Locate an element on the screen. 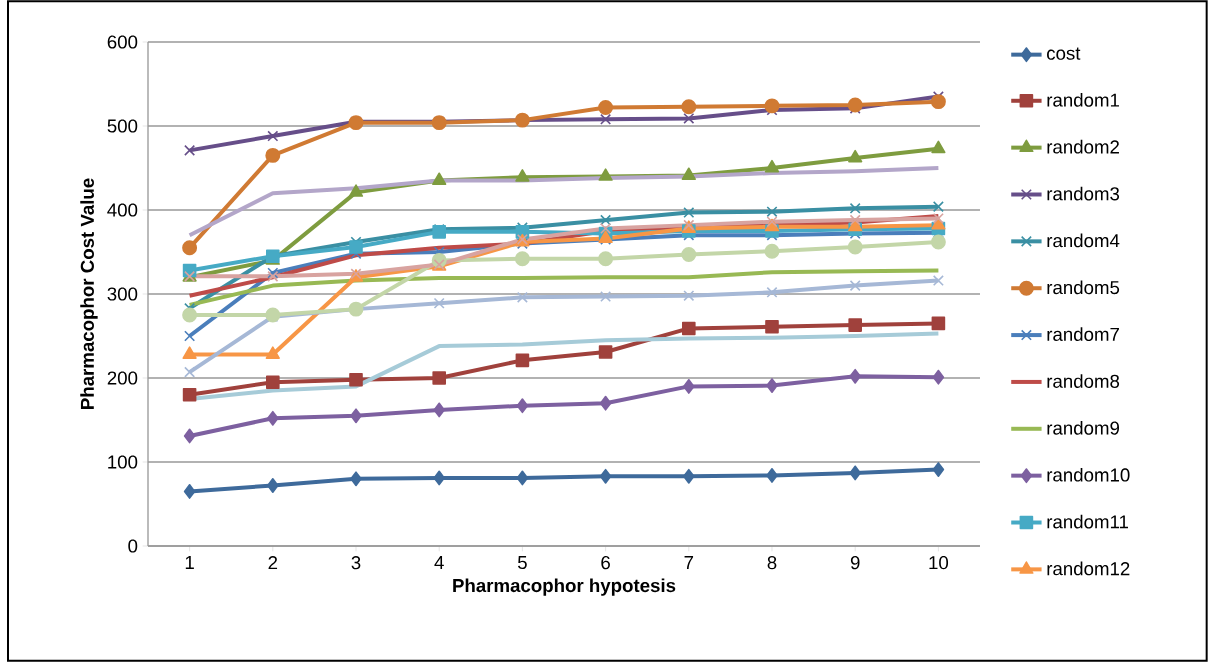  legend-label: random3 is located at coordinates (1083, 193).